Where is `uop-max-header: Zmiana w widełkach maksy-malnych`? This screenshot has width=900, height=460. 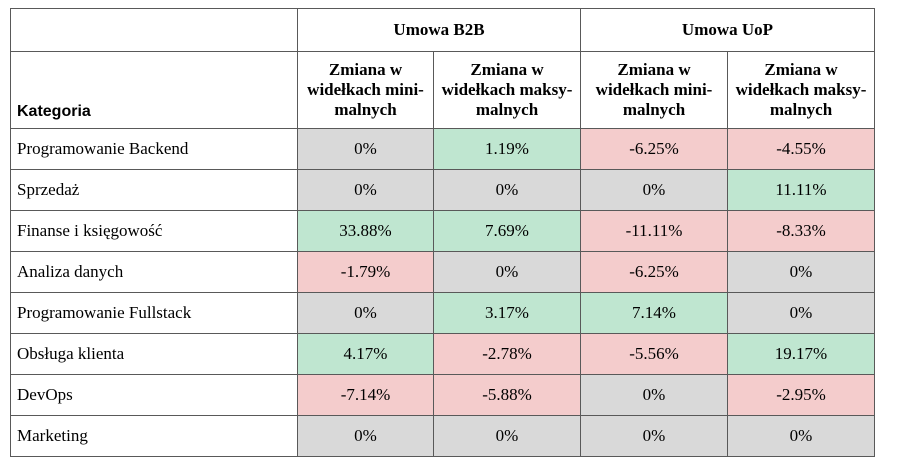 uop-max-header: Zmiana w widełkach maksy-malnych is located at coordinates (801, 90).